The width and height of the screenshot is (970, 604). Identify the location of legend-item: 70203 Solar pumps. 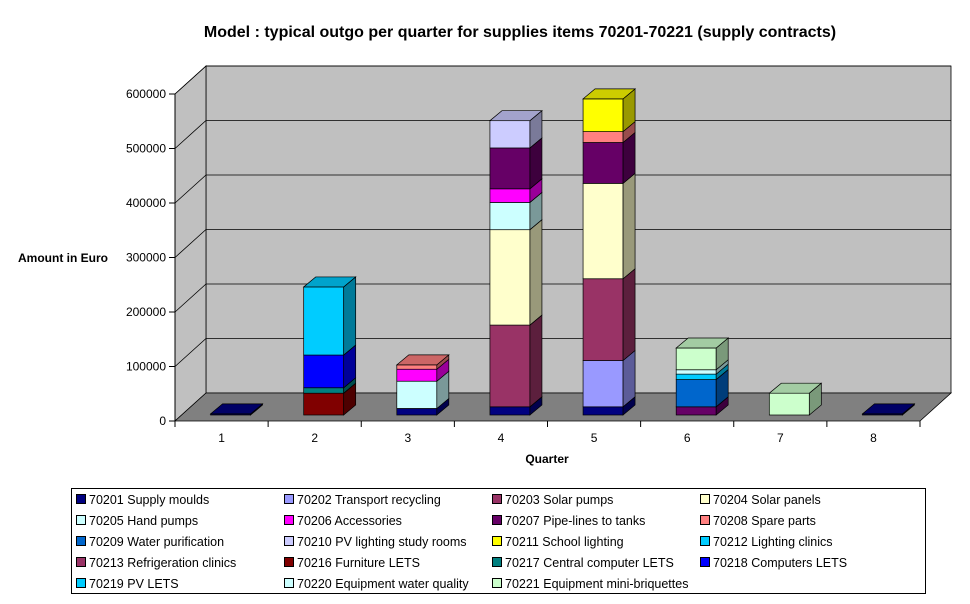
(552, 500).